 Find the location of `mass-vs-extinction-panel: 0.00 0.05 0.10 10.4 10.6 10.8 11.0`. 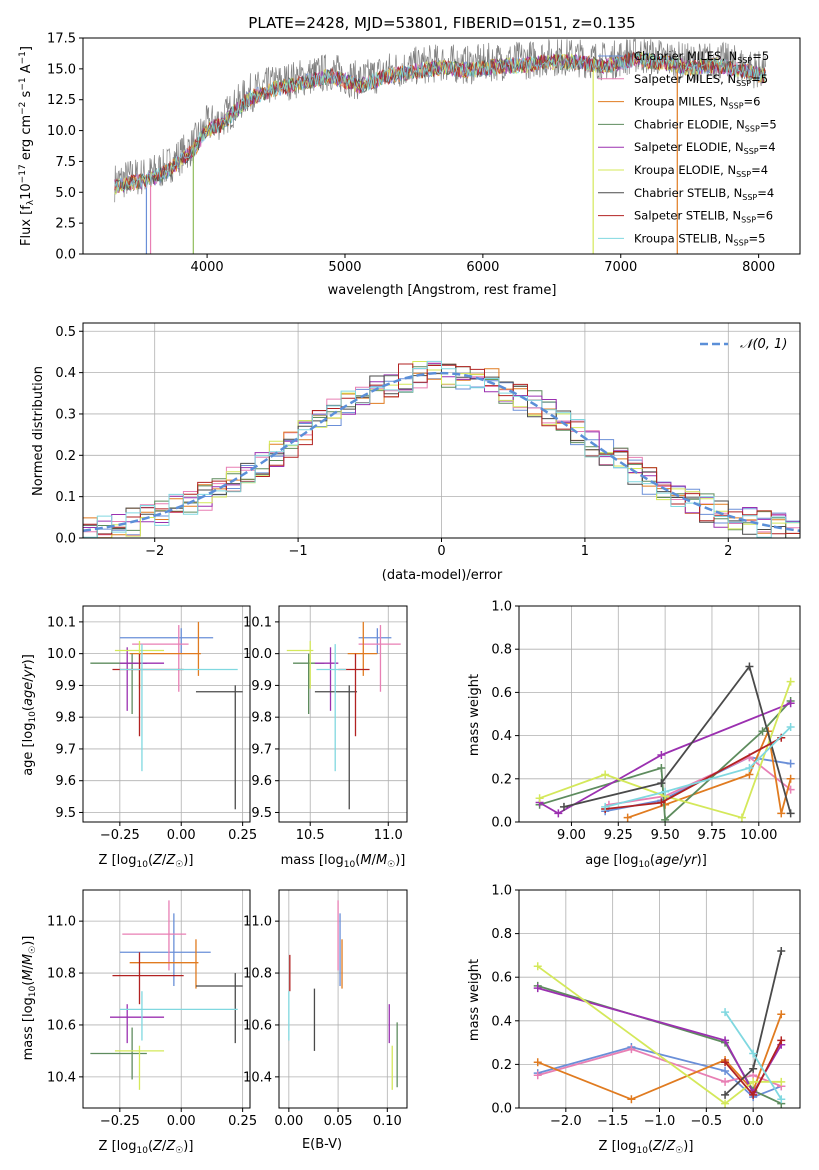

mass-vs-extinction-panel: 0.00 0.05 0.10 10.4 10.6 10.8 11.0 is located at coordinates (325, 1009).